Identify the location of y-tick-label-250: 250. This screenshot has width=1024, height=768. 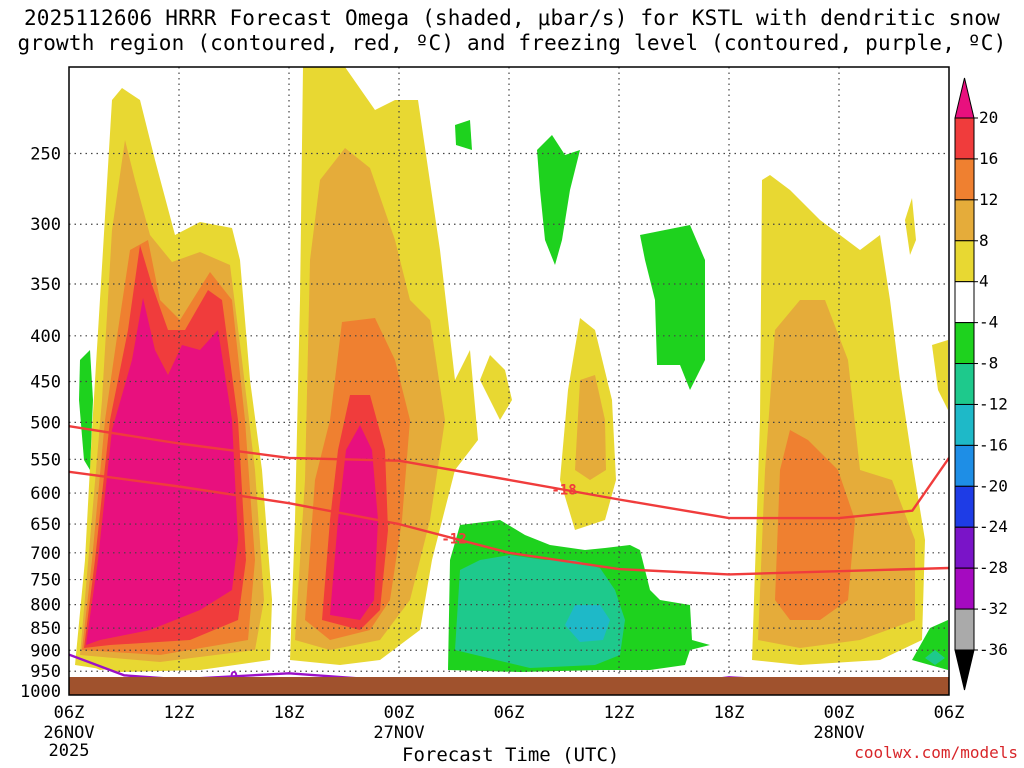
(45, 155).